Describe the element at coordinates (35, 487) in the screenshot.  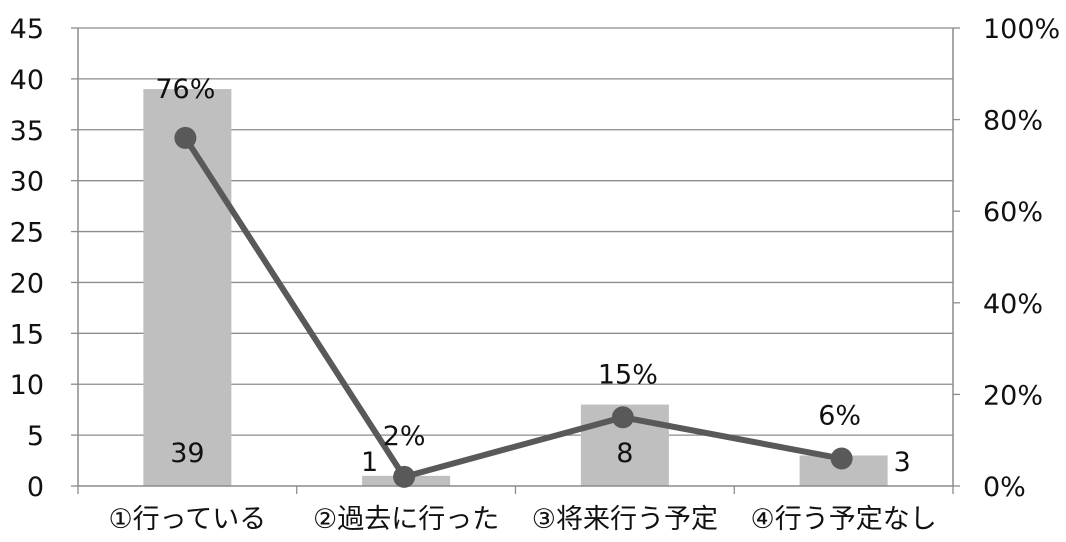
I see `left-axis-tick-label: 0` at that location.